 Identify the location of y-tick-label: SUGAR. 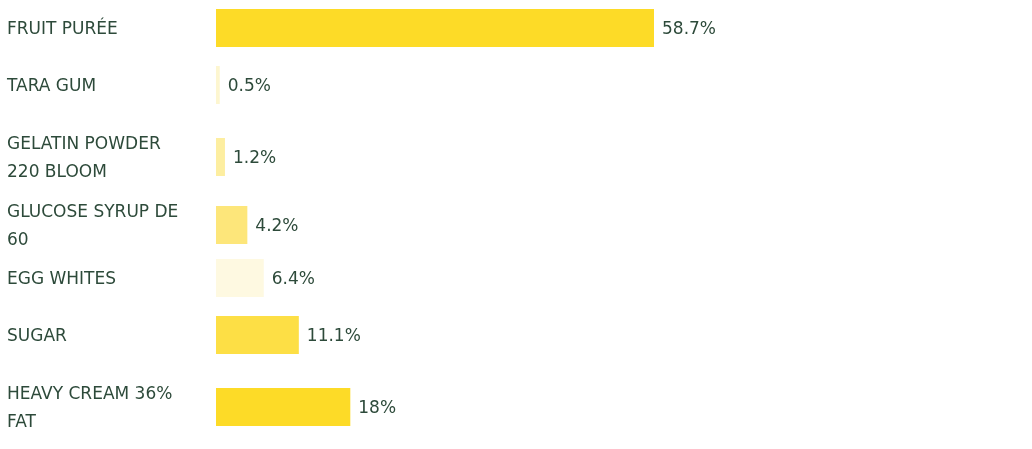
(37, 335).